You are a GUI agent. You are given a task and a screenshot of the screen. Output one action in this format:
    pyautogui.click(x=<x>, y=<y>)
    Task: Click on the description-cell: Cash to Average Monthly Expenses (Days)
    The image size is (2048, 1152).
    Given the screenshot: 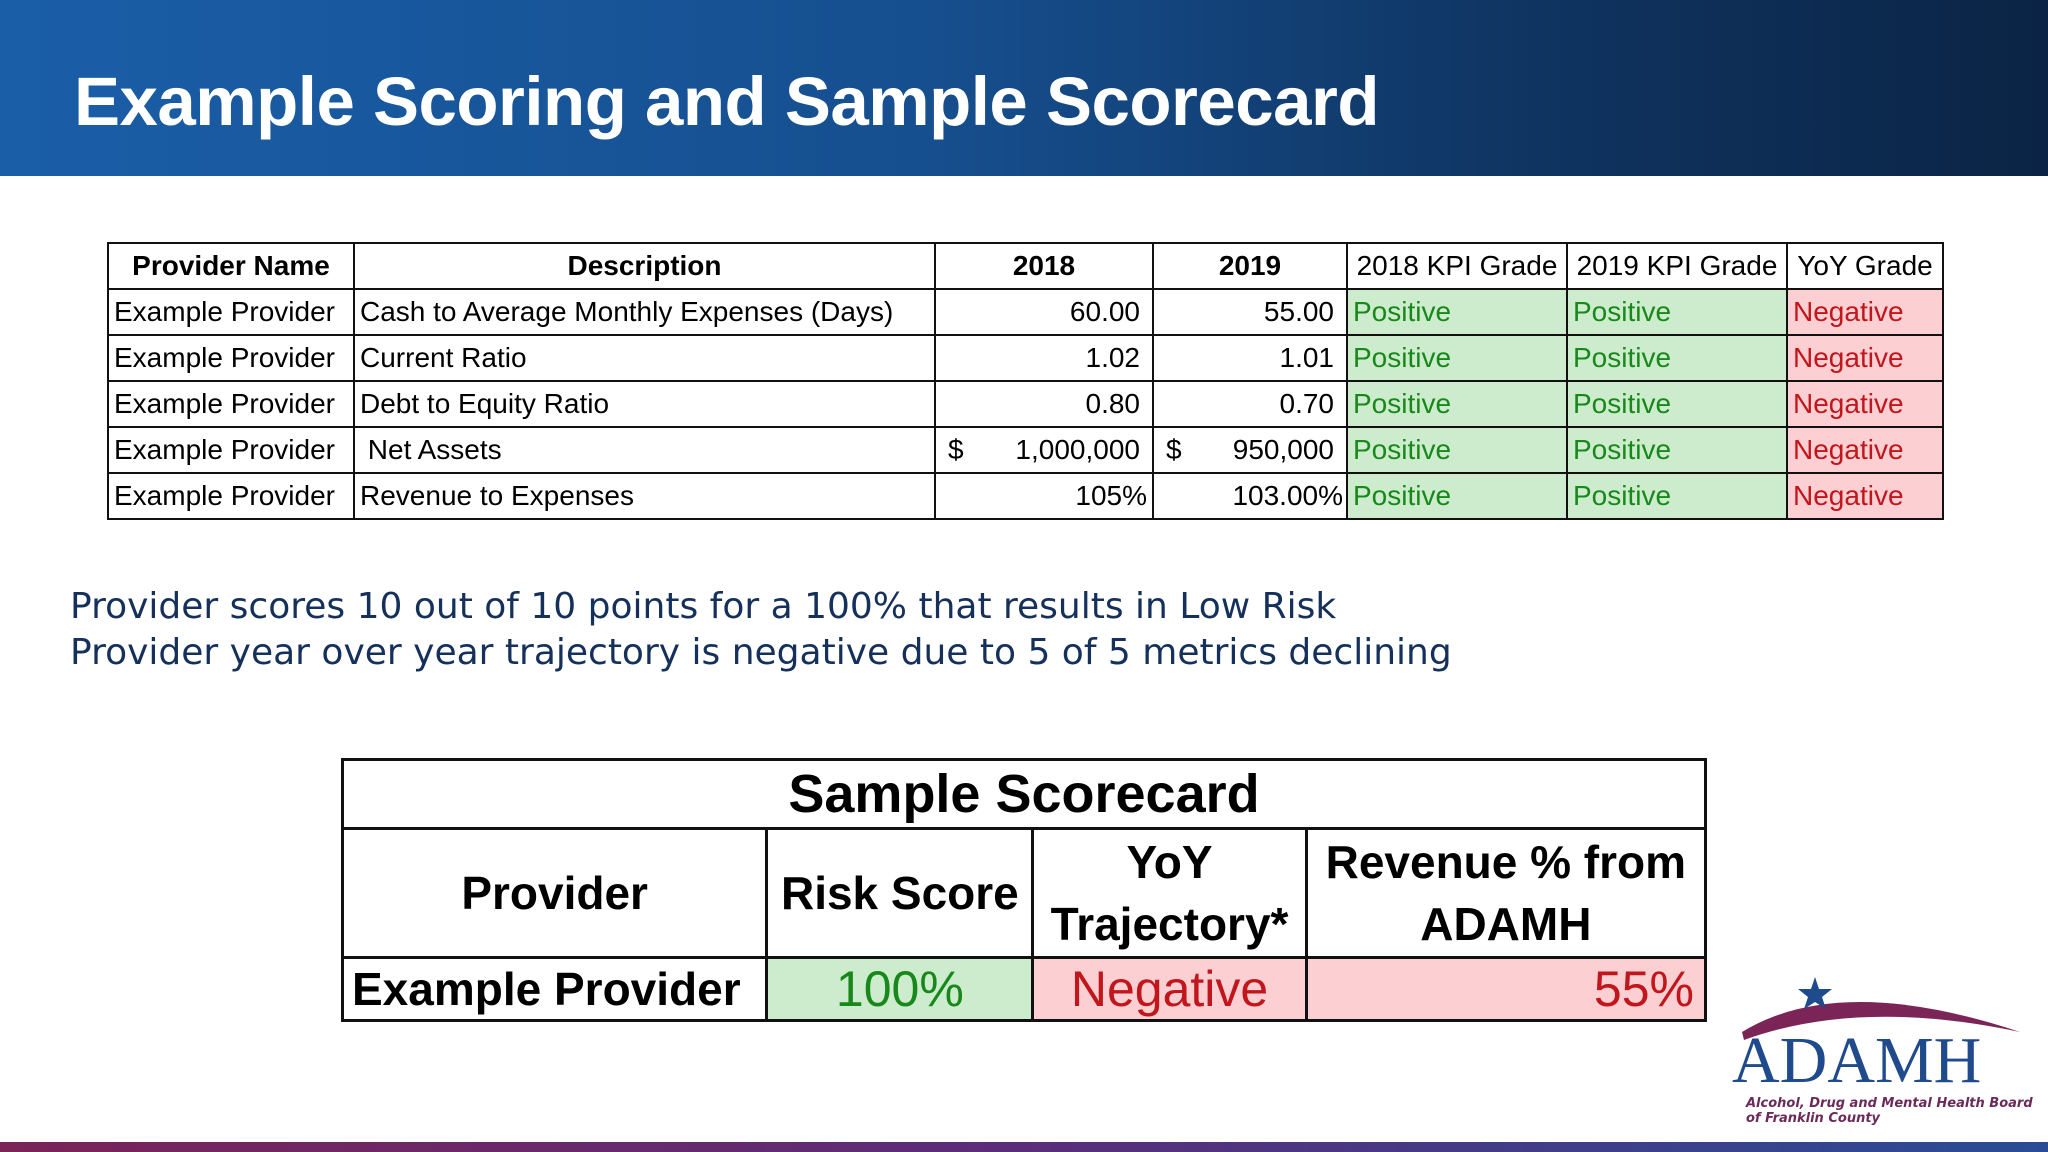 What is the action you would take?
    pyautogui.click(x=644, y=312)
    